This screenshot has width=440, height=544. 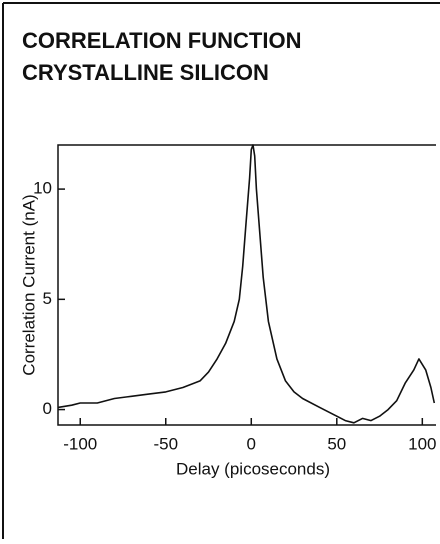 What do you see at coordinates (47, 298) in the screenshot?
I see `y-tick-label: 5` at bounding box center [47, 298].